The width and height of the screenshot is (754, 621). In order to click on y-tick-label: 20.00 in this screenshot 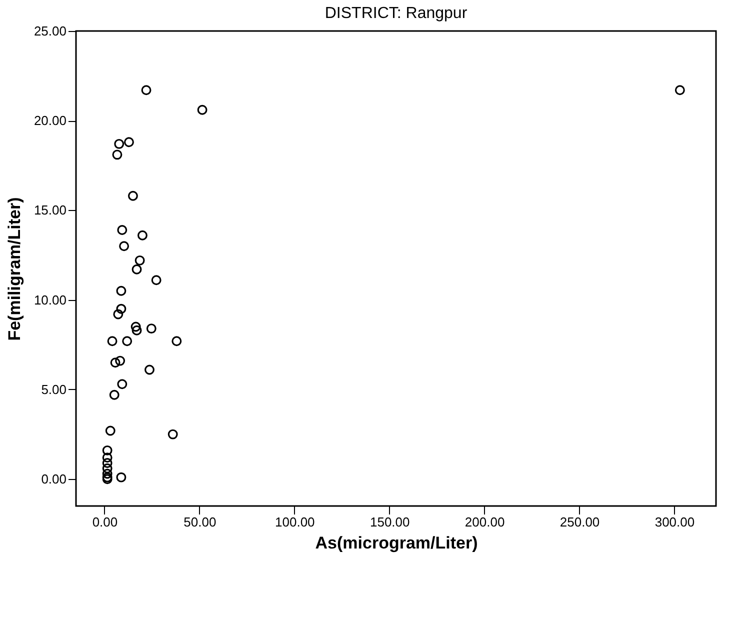, I will do `click(50, 120)`.